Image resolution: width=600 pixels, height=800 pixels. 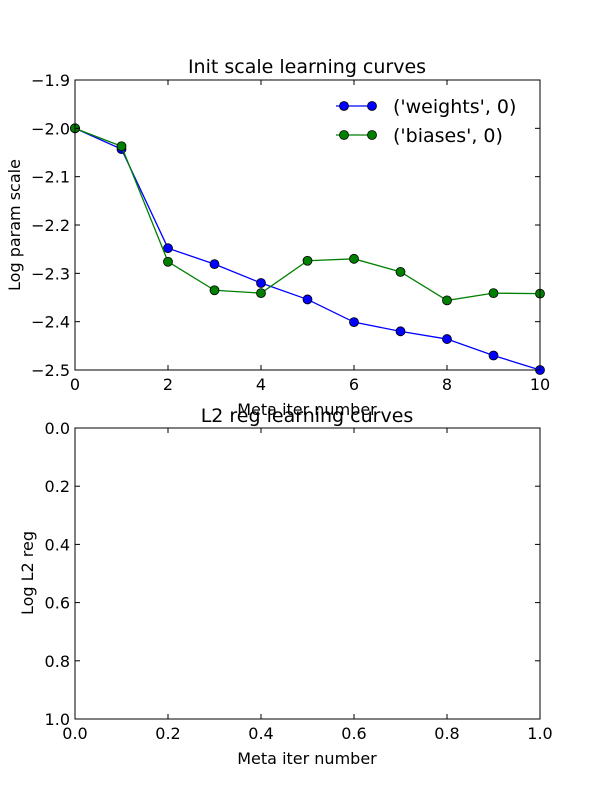 What do you see at coordinates (539, 733) in the screenshot?
I see `l2-reg-x-tick-label: 1.0` at bounding box center [539, 733].